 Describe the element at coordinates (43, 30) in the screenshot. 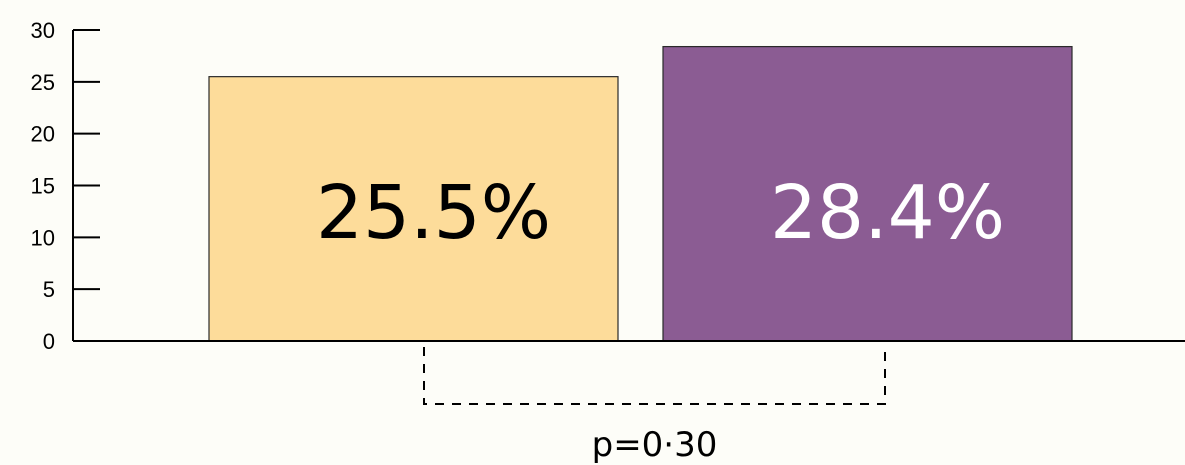

I see `y-tick-label: 30` at that location.